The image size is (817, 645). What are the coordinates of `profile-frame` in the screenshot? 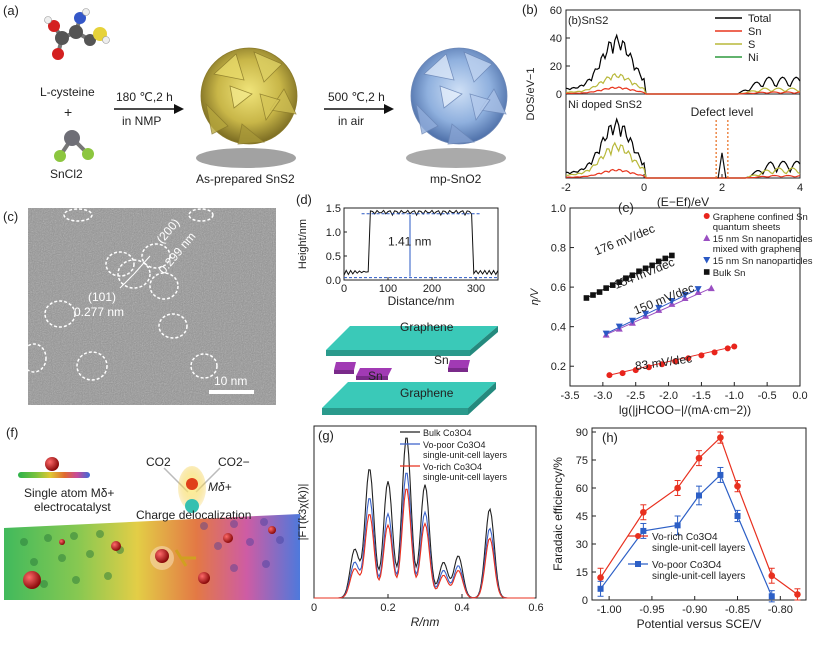 It's located at (421, 244).